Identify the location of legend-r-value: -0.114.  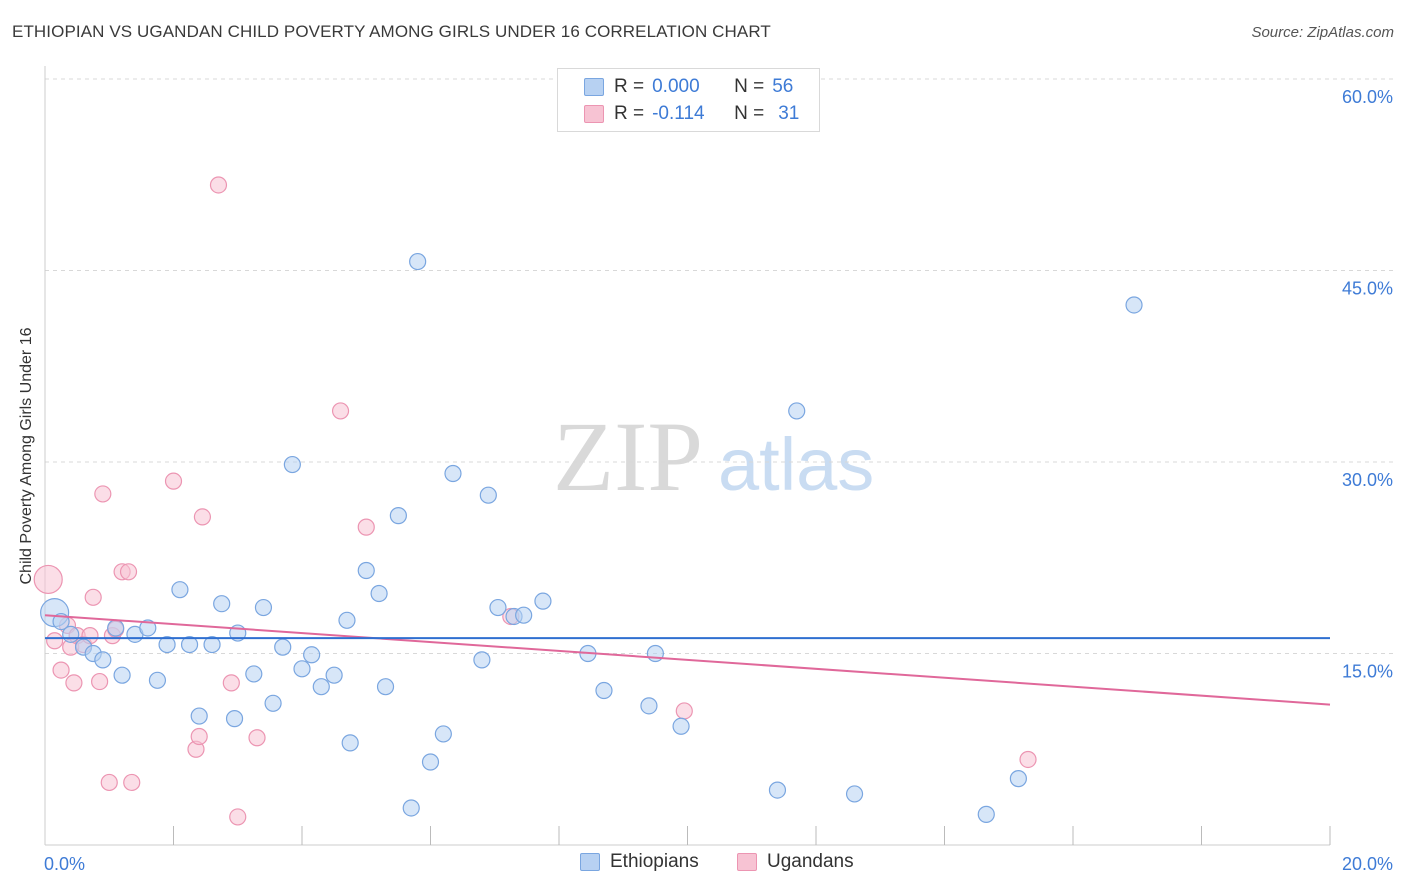
(678, 113).